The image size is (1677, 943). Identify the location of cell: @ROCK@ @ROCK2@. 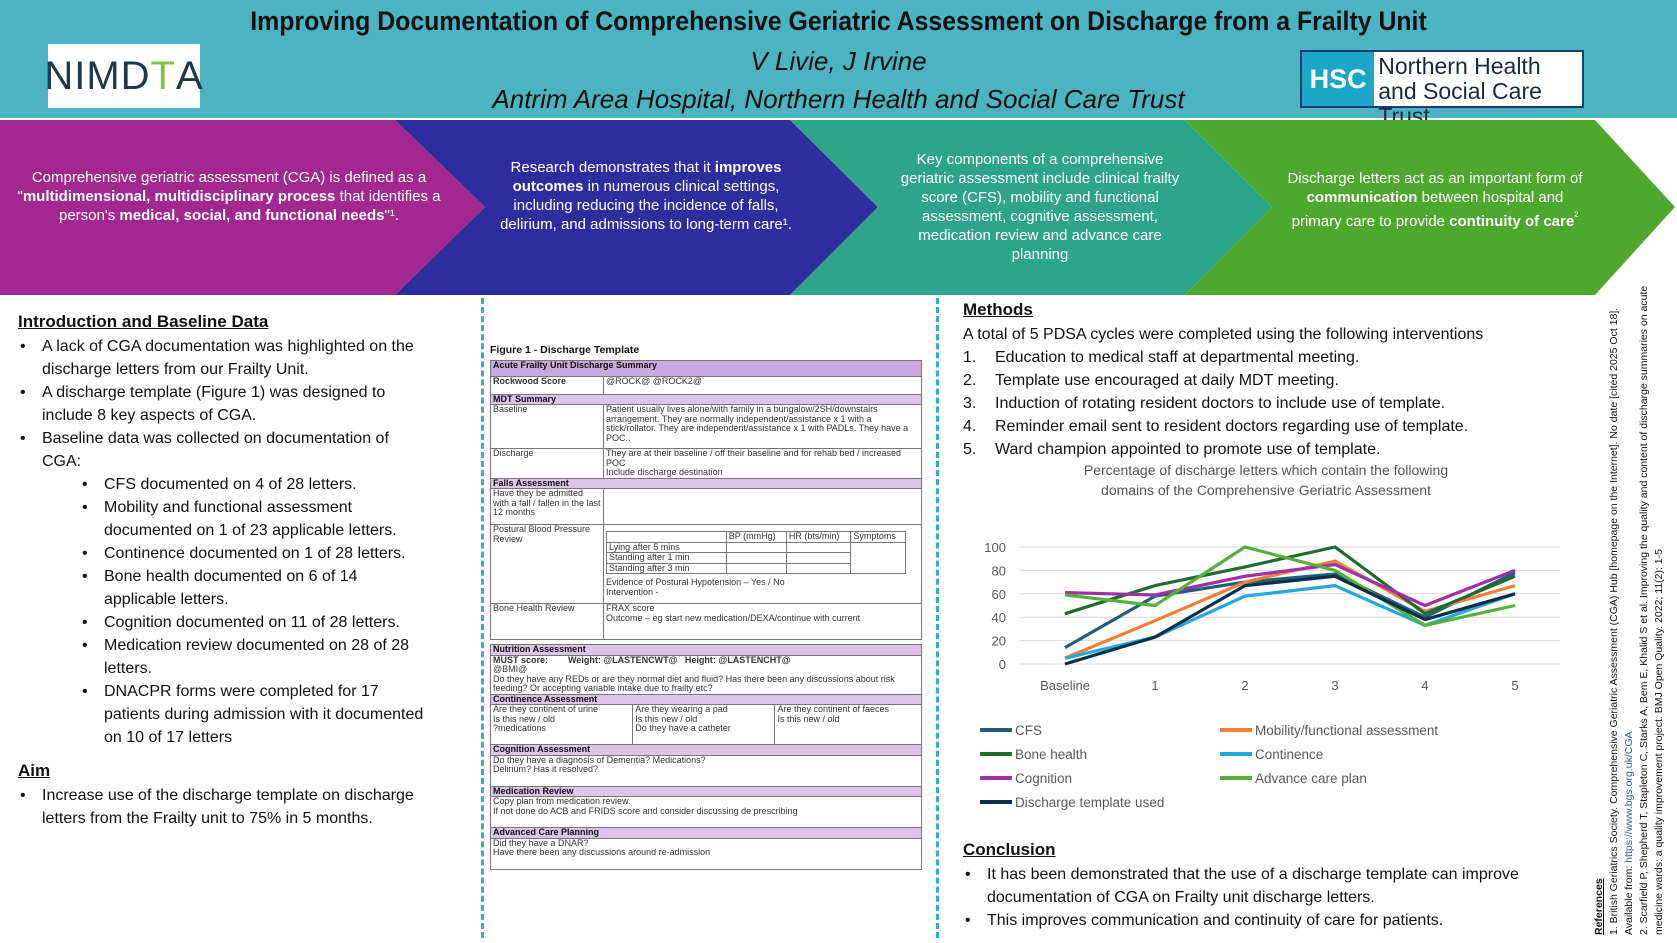
(762, 385).